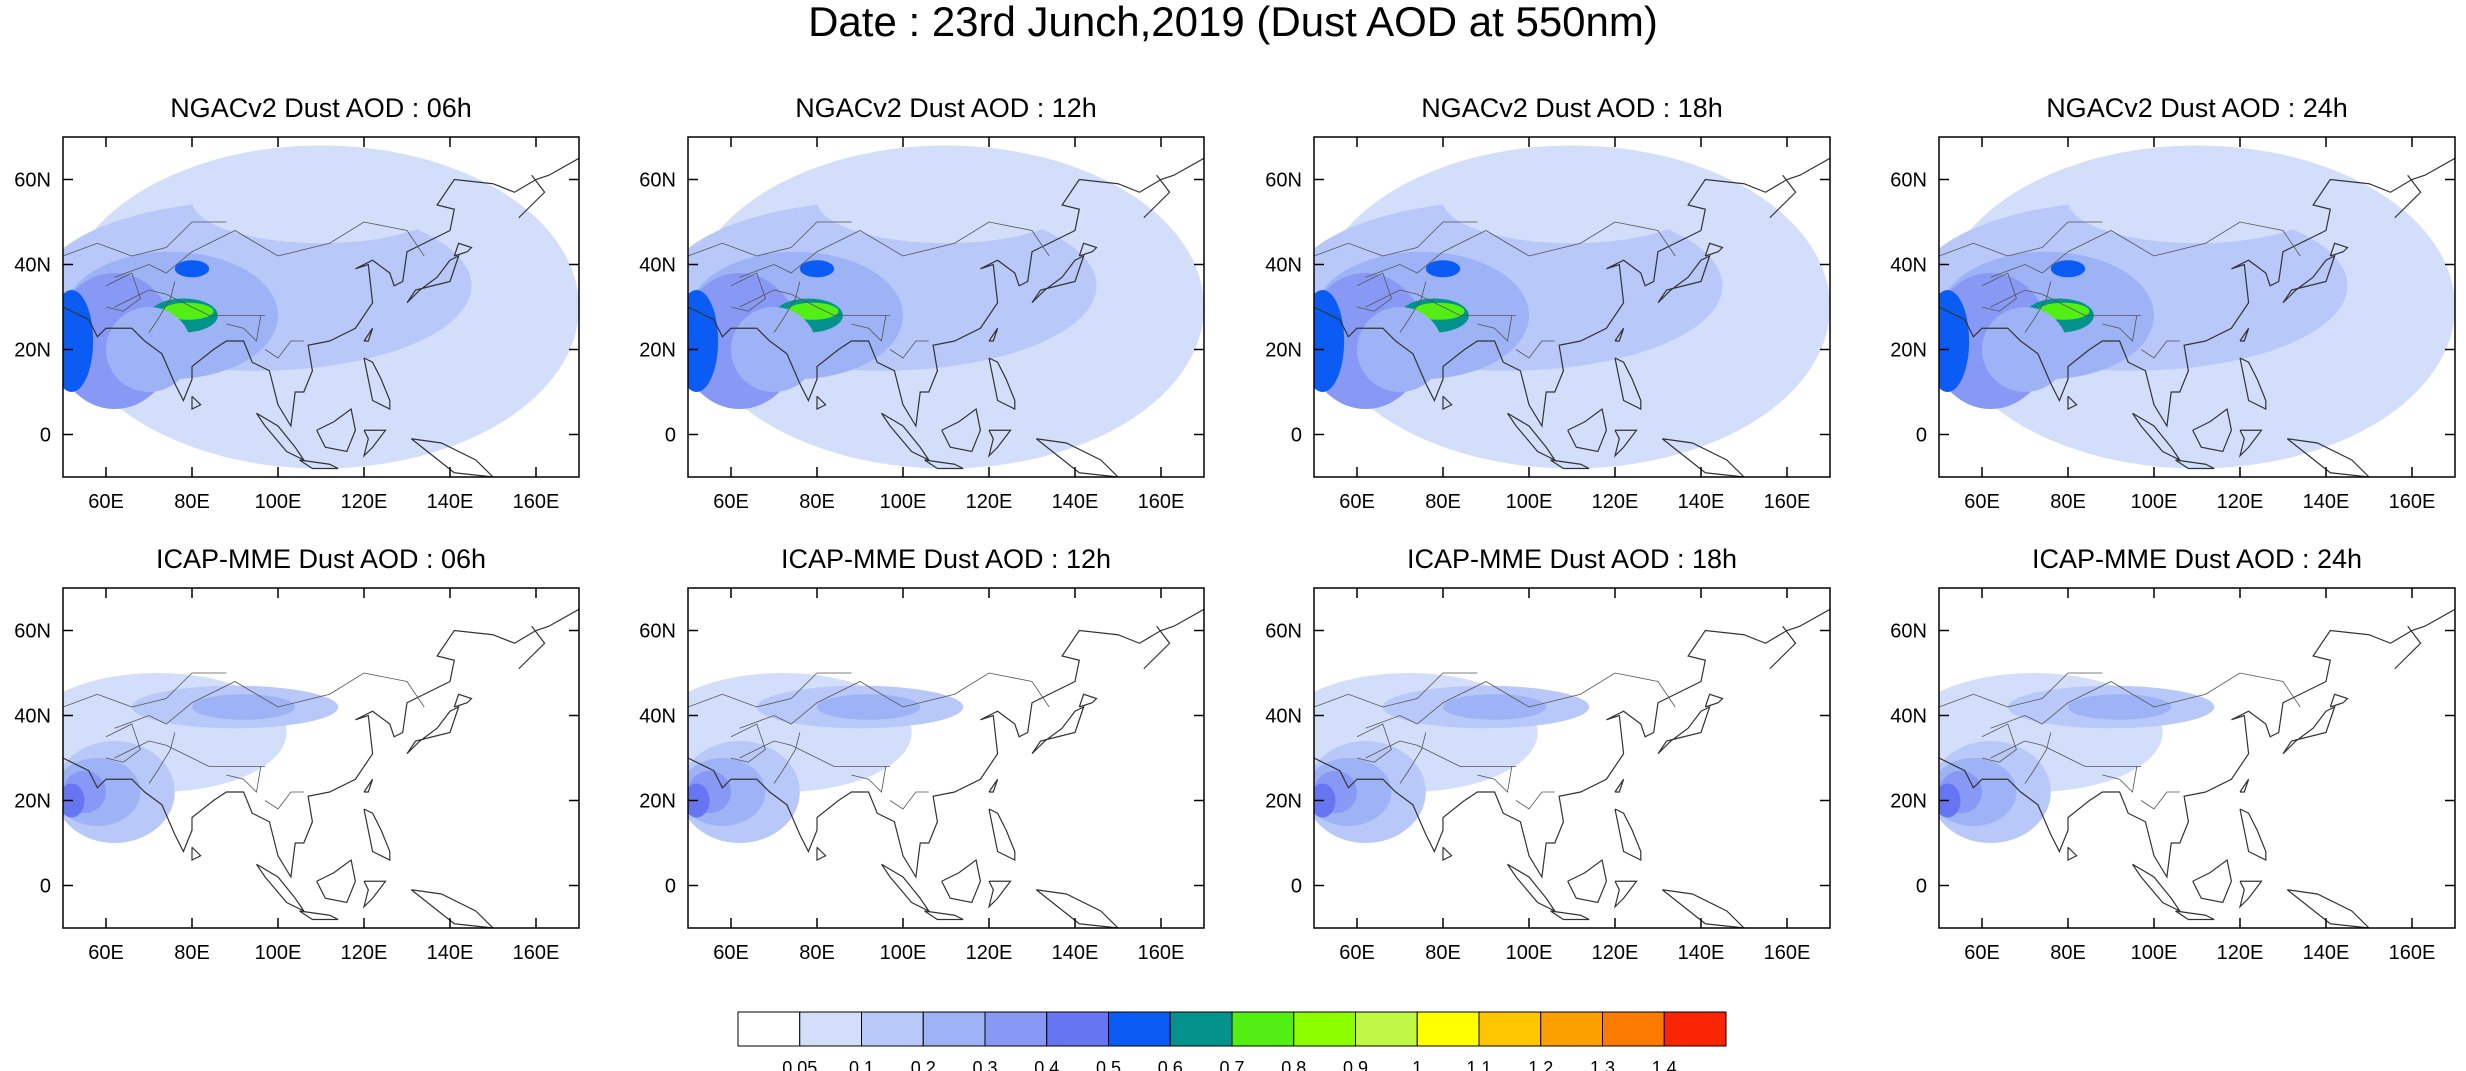  What do you see at coordinates (1231, 1064) in the screenshot?
I see `colorbar-label: 0.7` at bounding box center [1231, 1064].